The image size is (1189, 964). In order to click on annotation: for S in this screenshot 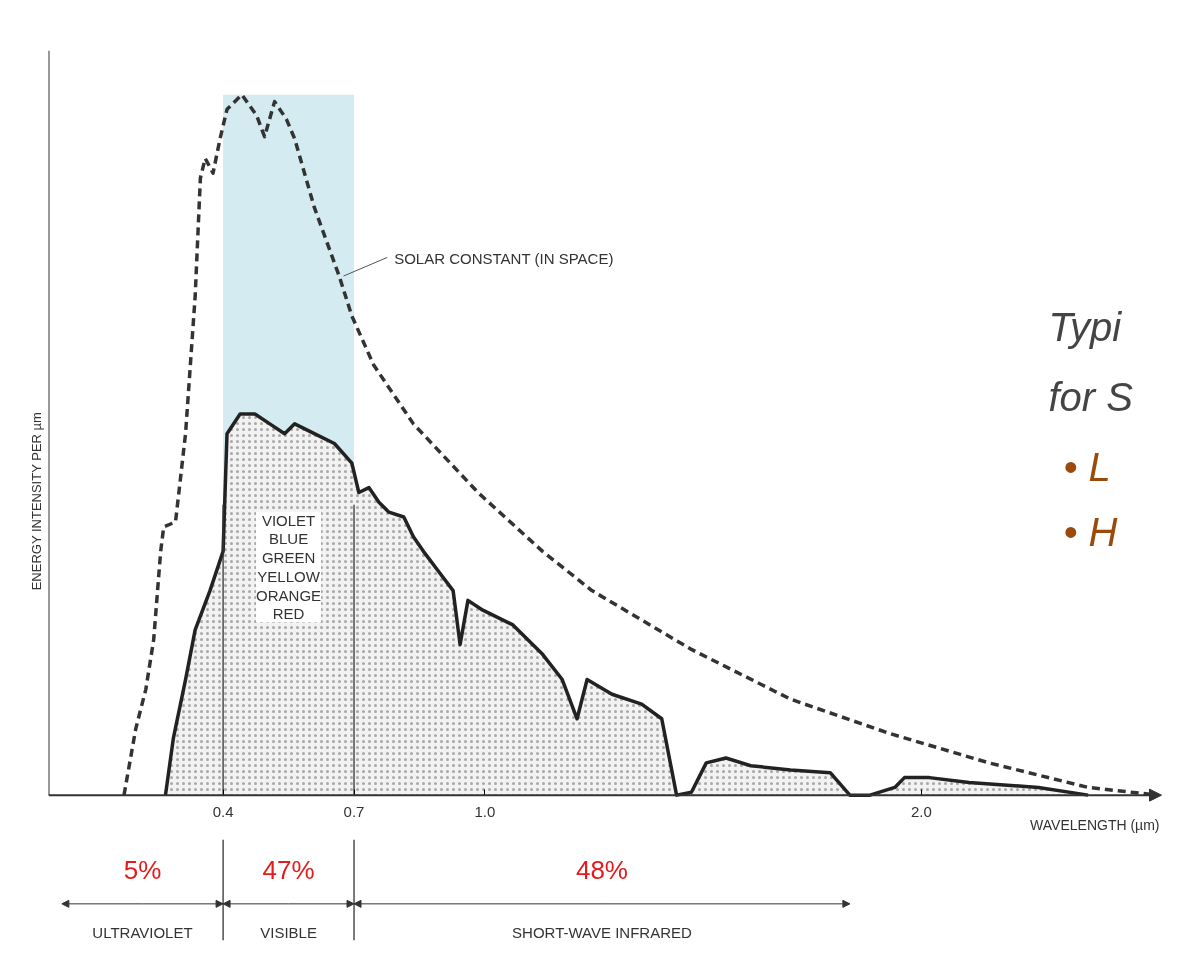, I will do `click(1091, 396)`.